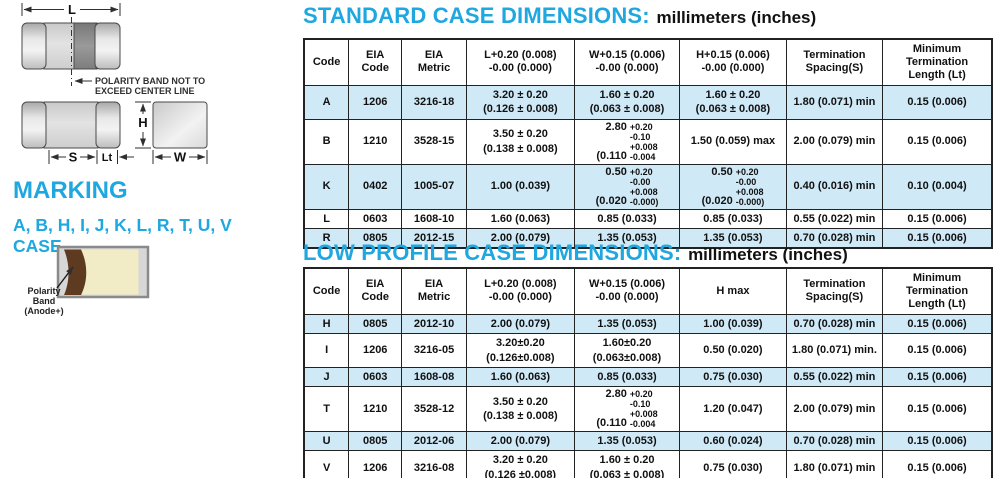 The image size is (1000, 478). What do you see at coordinates (91, 157) in the screenshot?
I see `s-lt-dimension` at bounding box center [91, 157].